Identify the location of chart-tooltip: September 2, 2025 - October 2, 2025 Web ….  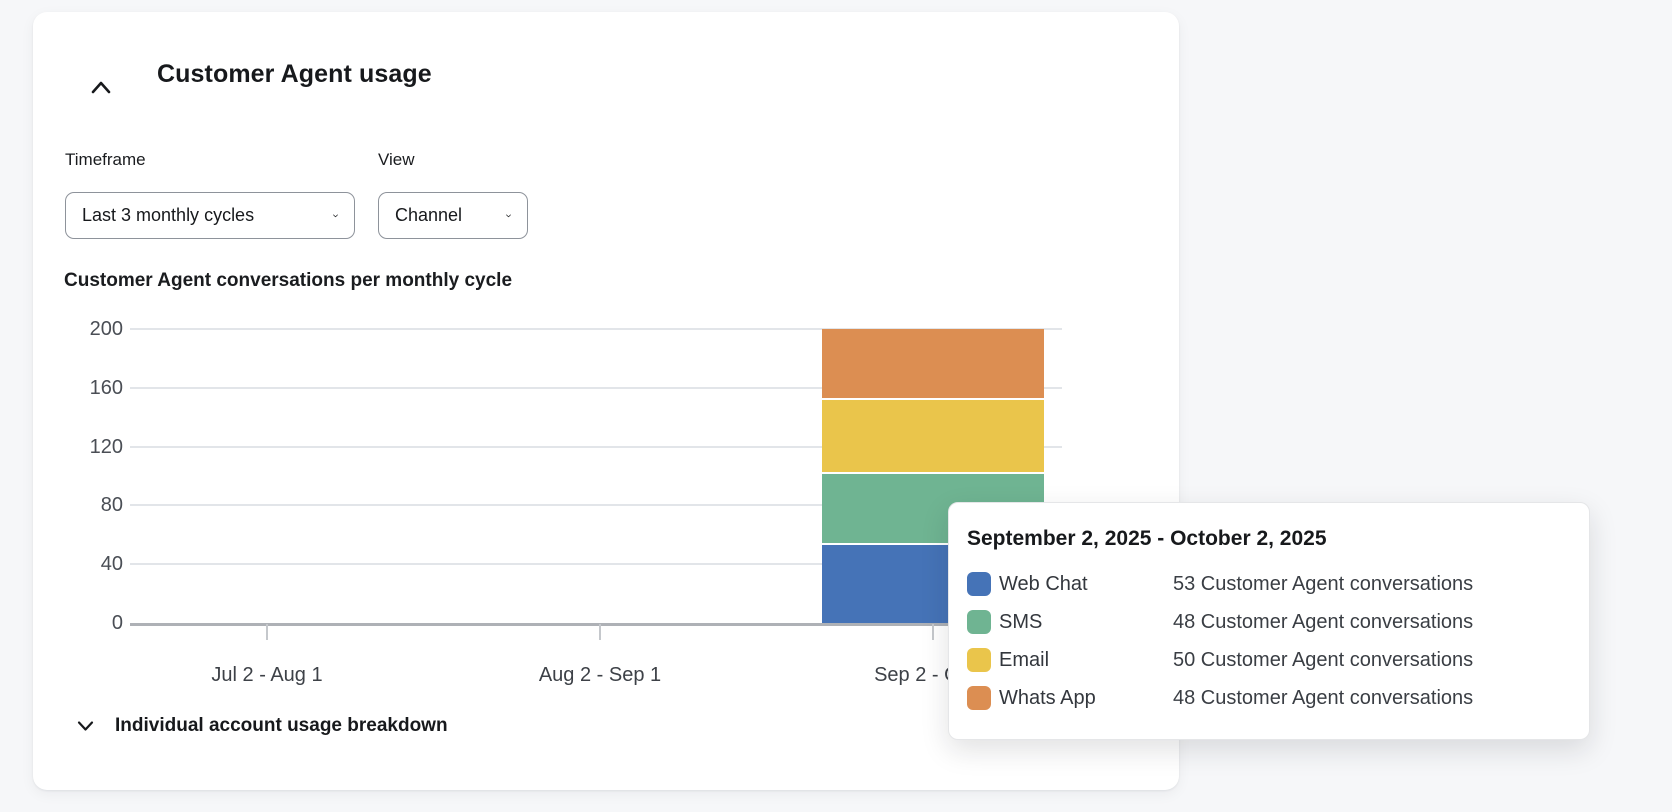
(1269, 621).